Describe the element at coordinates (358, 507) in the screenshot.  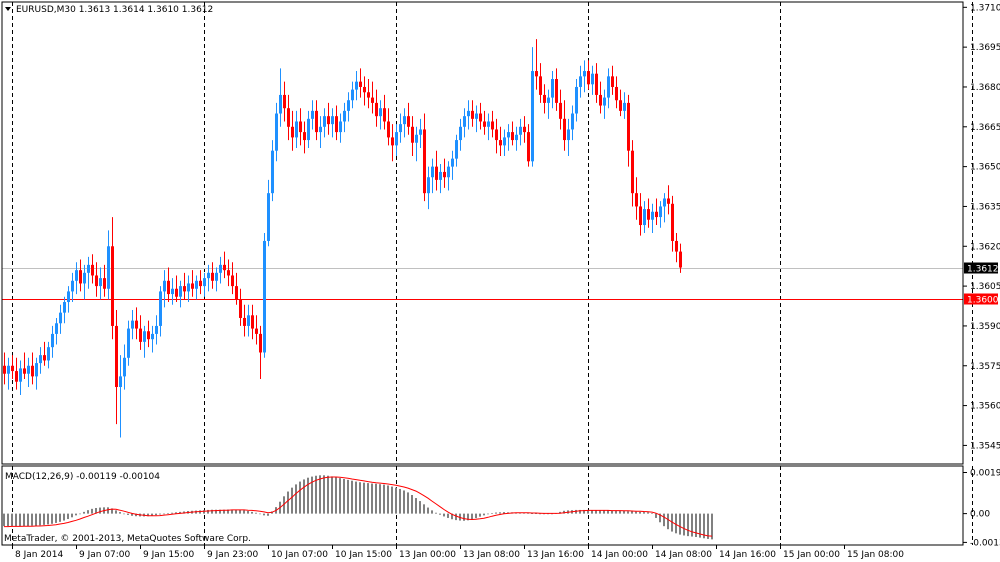
I see `macd-indicator` at that location.